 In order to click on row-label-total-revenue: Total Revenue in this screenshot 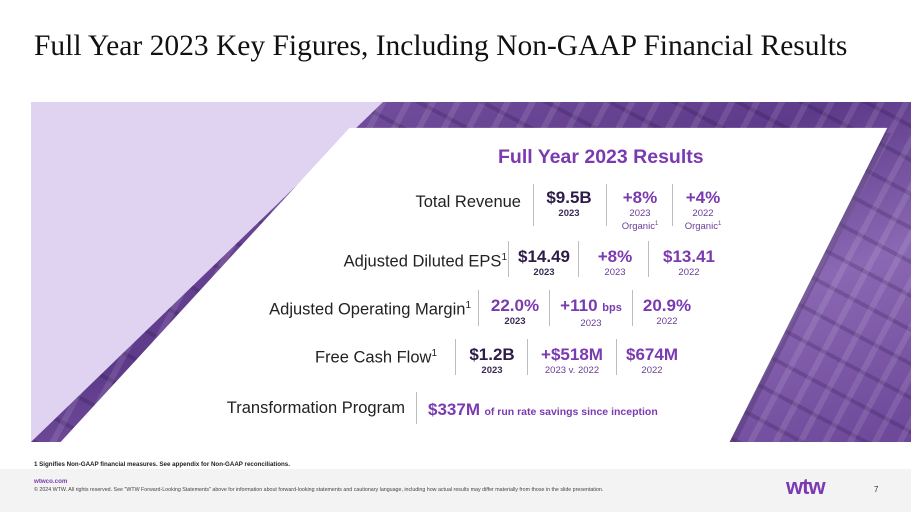, I will do `click(468, 202)`.